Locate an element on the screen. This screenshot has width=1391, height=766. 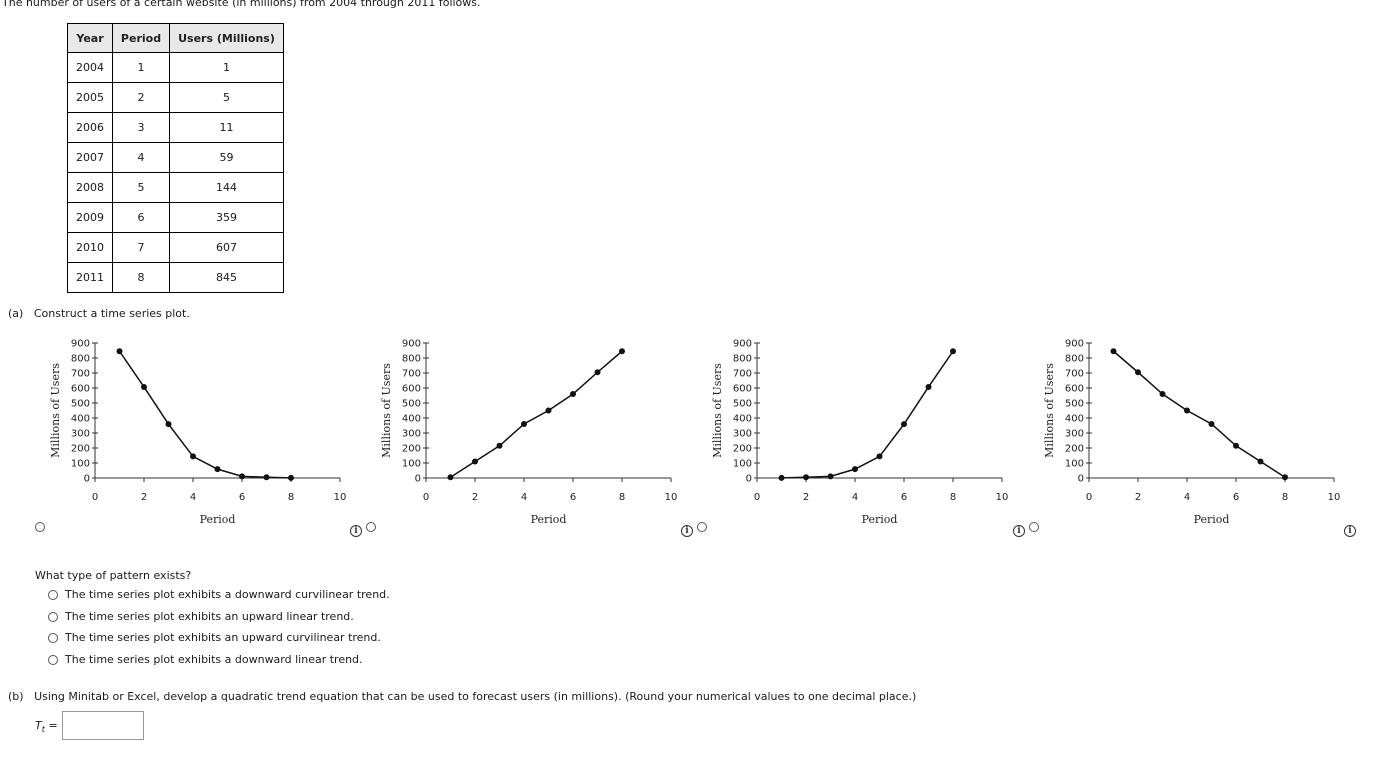
y-axis-label: Millions of Users is located at coordinates (55, 410).